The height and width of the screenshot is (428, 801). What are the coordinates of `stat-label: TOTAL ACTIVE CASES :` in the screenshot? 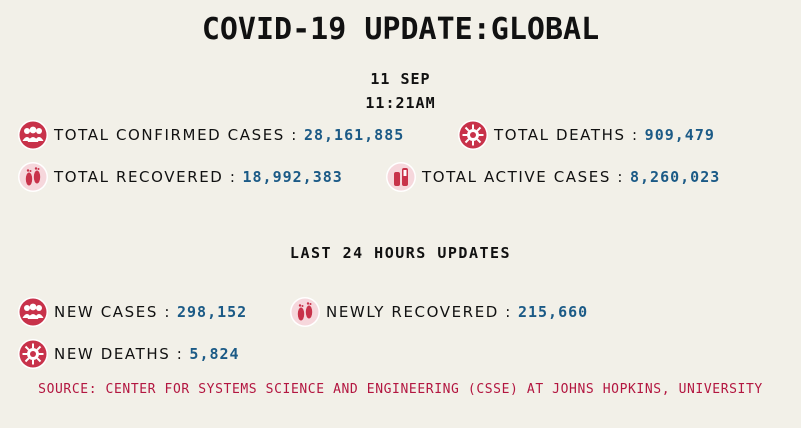 It's located at (523, 177).